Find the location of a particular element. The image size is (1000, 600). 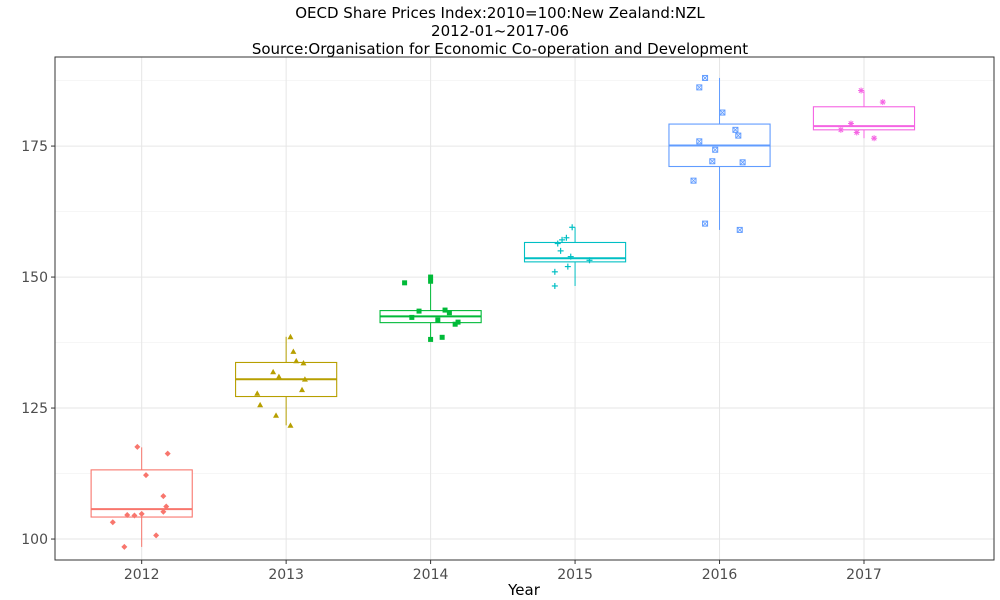

box-2015 is located at coordinates (575, 256).